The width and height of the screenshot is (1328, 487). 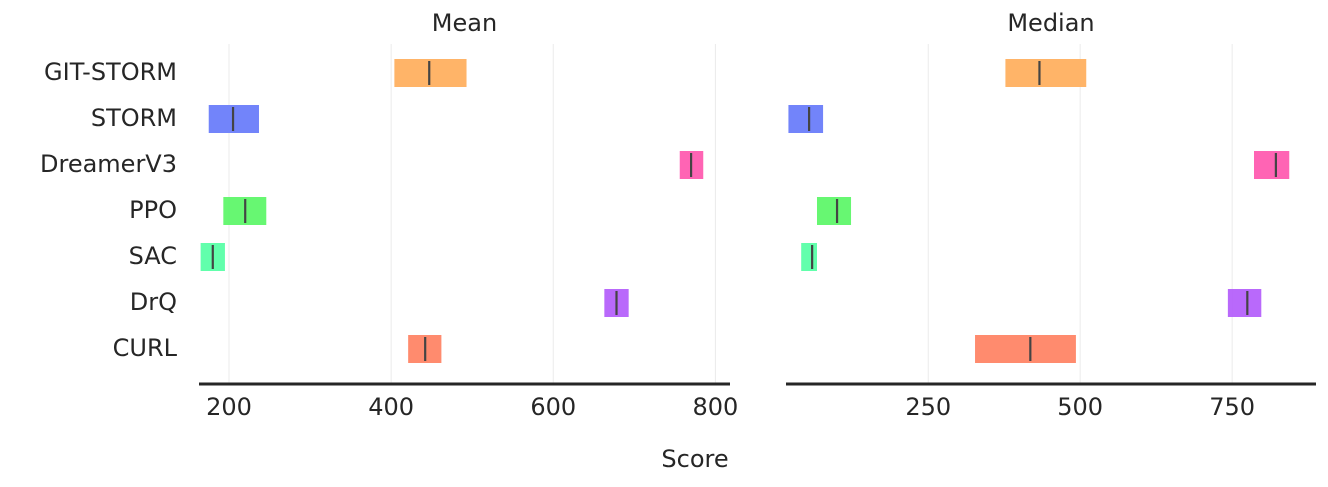 What do you see at coordinates (716, 407) in the screenshot?
I see `x-tick-label: 800` at bounding box center [716, 407].